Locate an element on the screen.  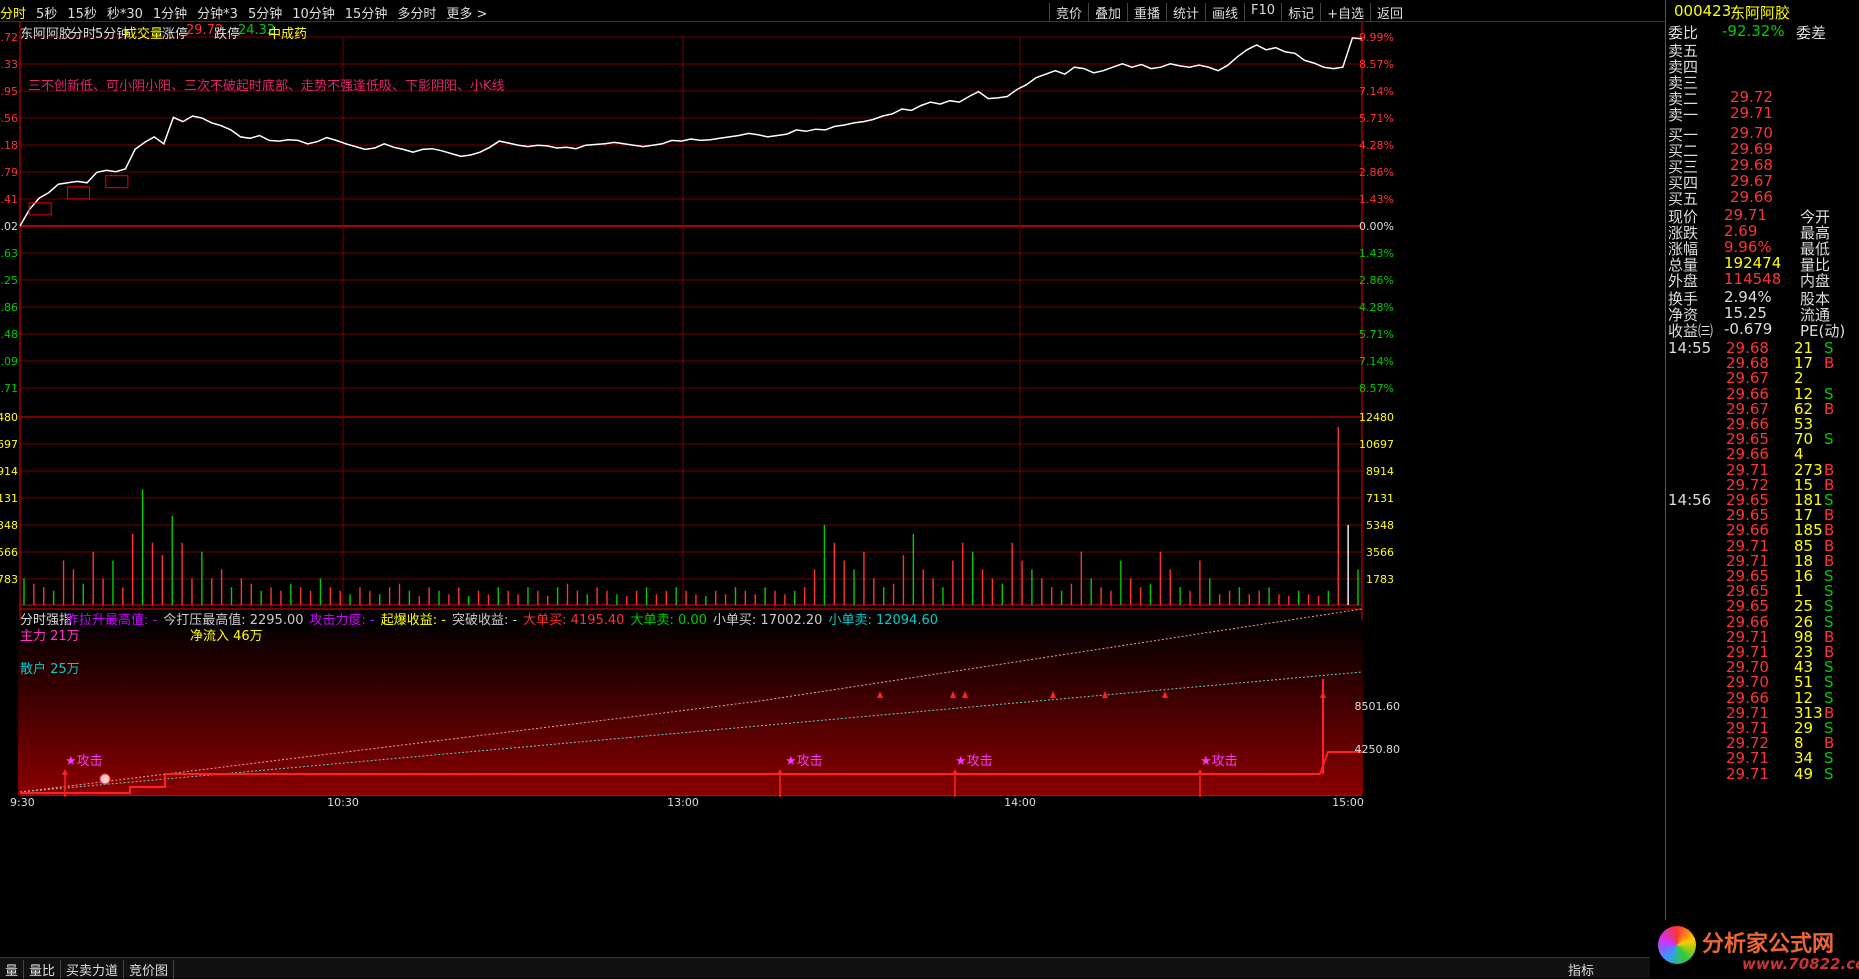
tick-row: 14:56 29.65 181 S is located at coordinates (1751, 500).